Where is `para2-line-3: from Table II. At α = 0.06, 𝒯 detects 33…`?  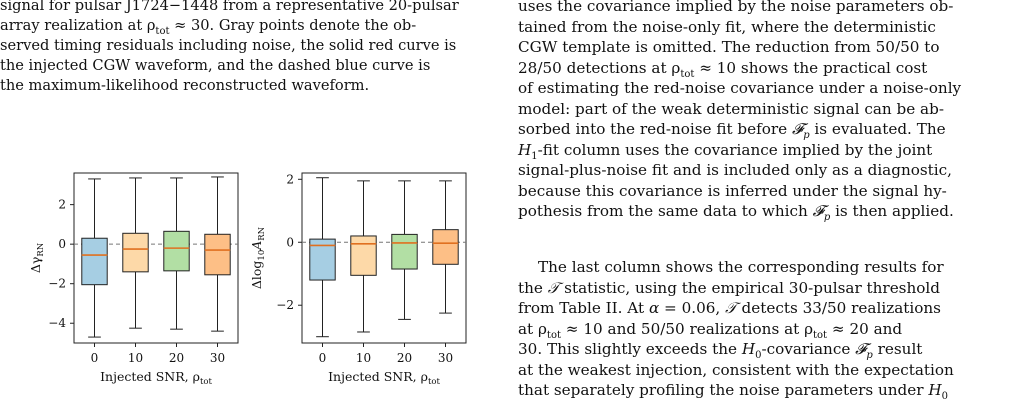 para2-line-3: from Table II. At α = 0.06, 𝒯 detects 33… is located at coordinates (729, 308).